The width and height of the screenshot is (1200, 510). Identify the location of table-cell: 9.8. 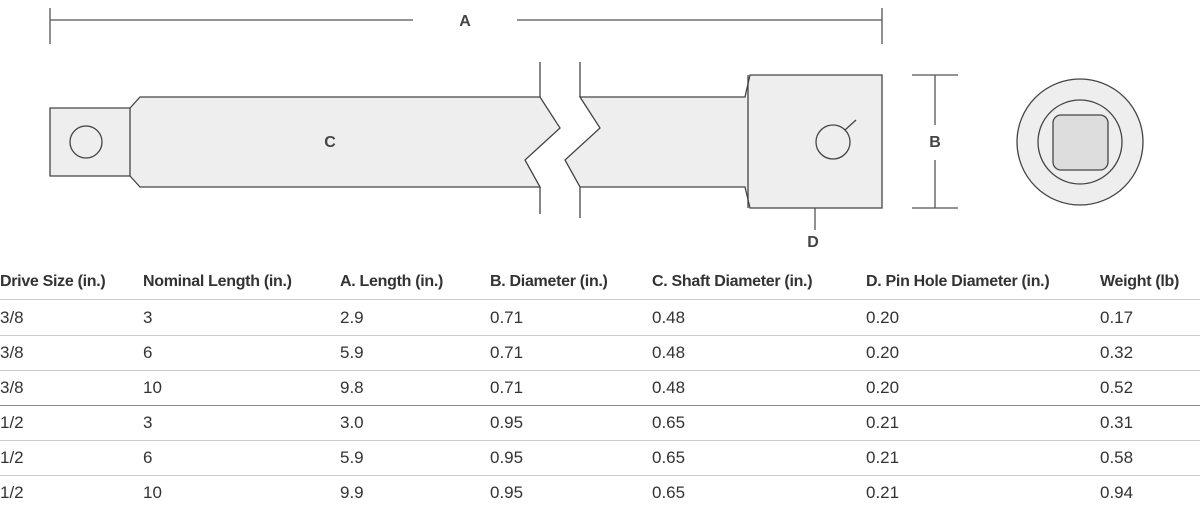
(352, 387).